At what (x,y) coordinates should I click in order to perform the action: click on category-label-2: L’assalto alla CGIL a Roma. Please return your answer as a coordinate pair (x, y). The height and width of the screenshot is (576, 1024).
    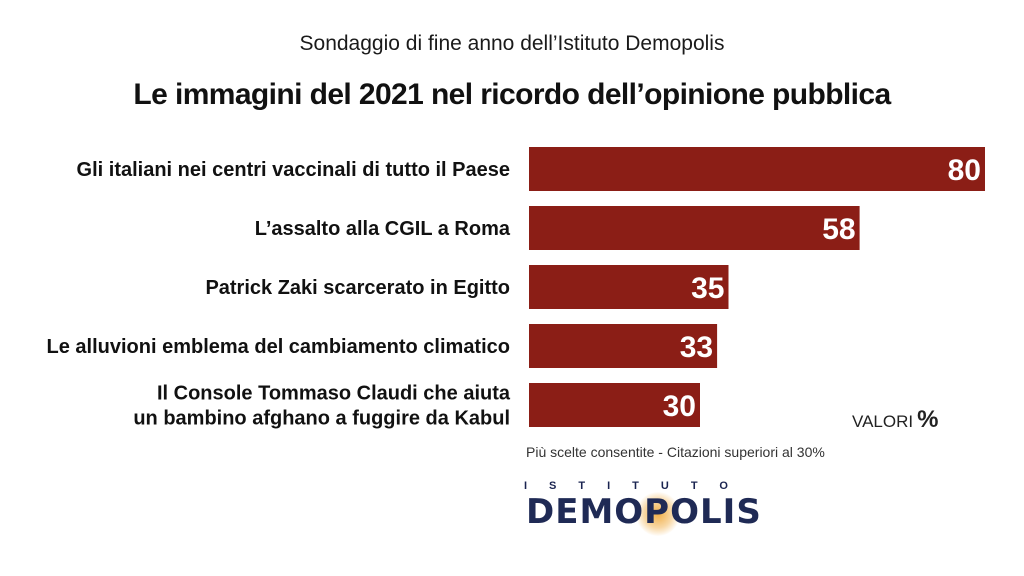
    Looking at the image, I should click on (383, 229).